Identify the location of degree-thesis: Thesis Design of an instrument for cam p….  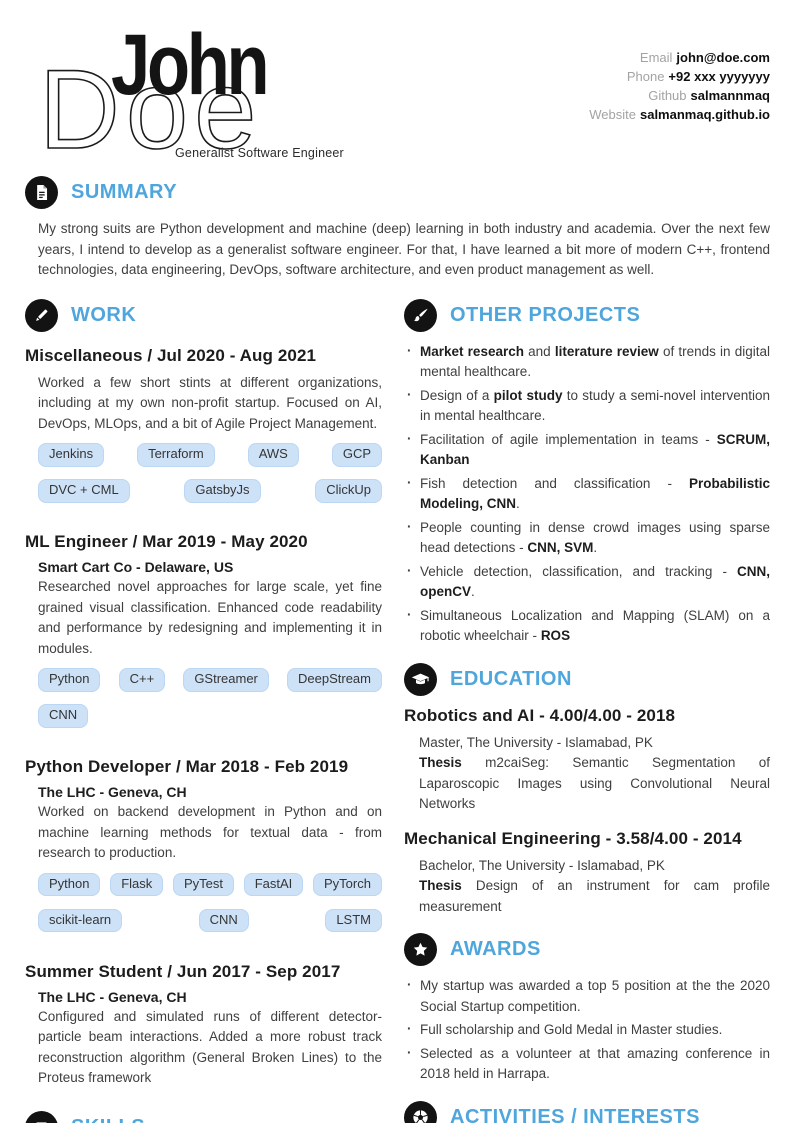
(594, 896).